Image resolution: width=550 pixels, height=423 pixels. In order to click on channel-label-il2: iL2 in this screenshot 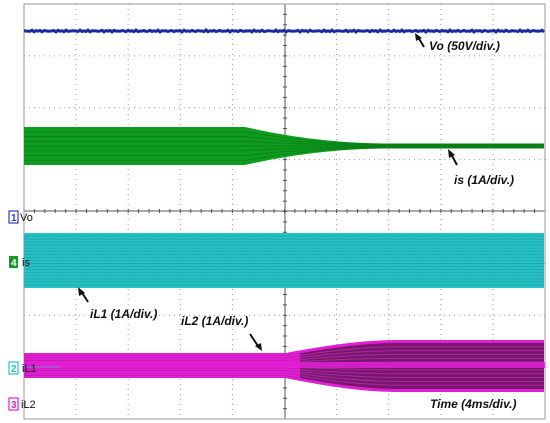, I will do `click(28, 405)`.